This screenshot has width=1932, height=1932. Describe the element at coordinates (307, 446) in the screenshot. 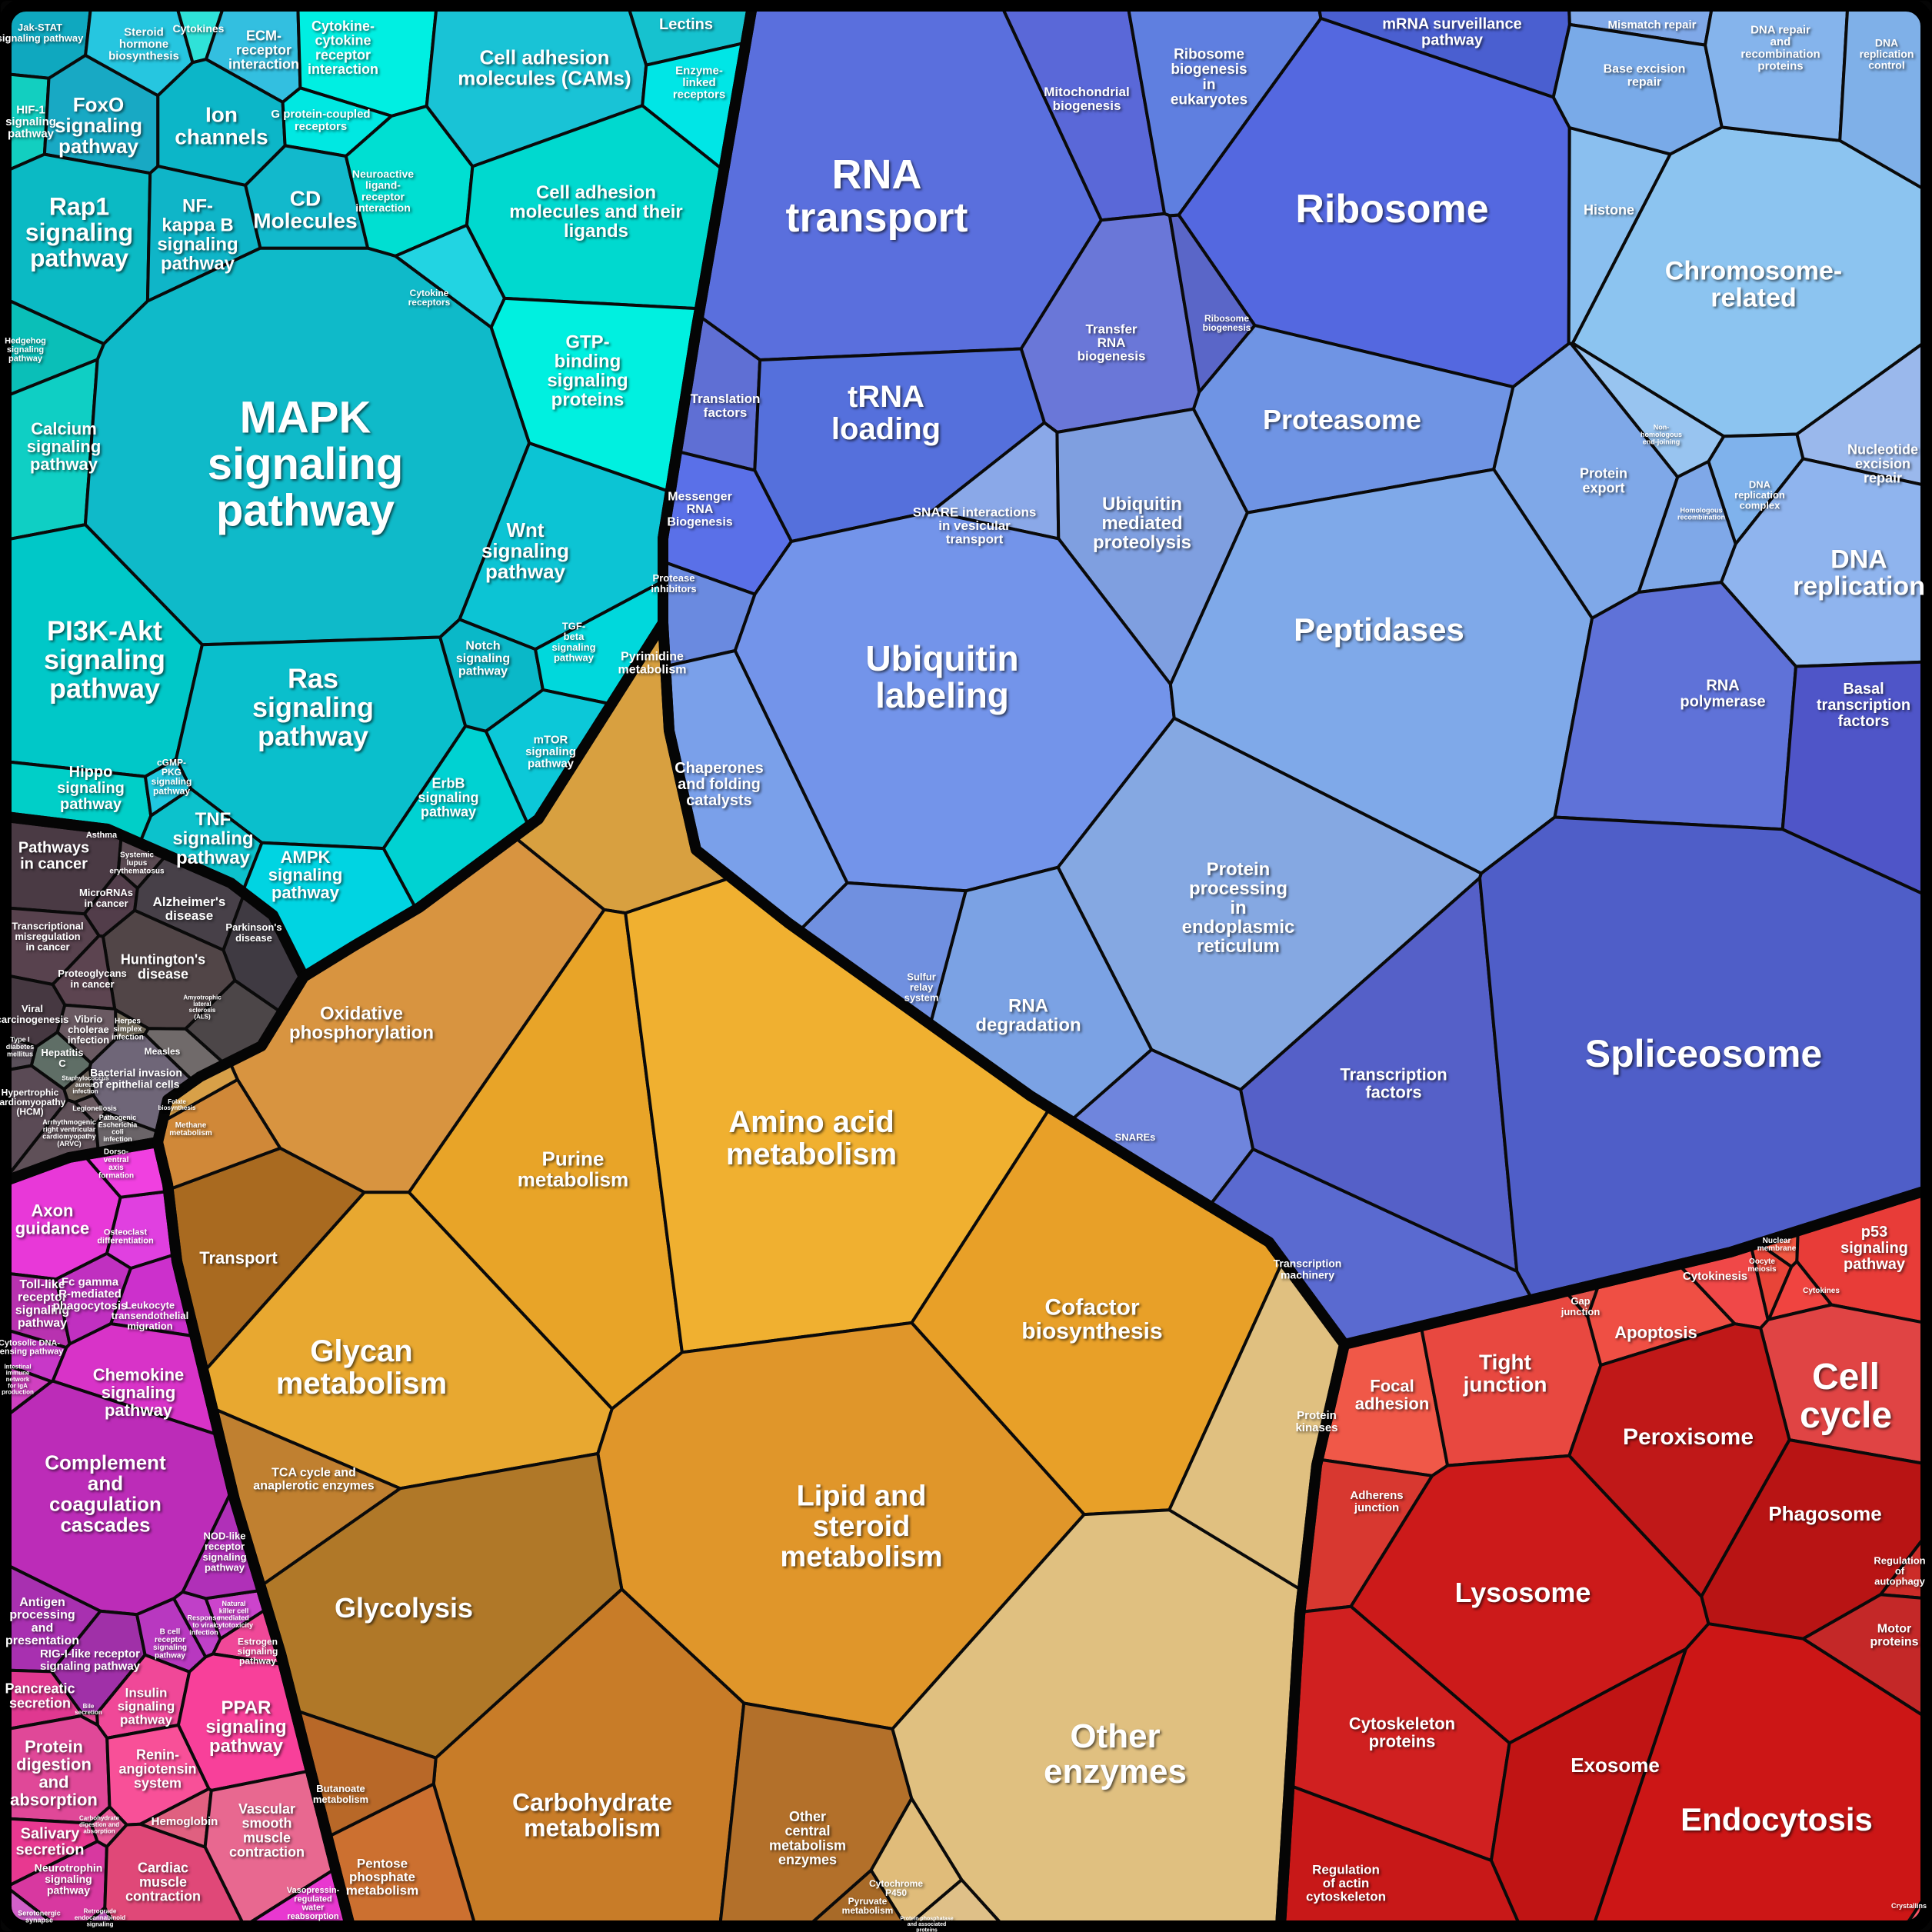

I see `cell-mapk-signaling-pathway` at that location.